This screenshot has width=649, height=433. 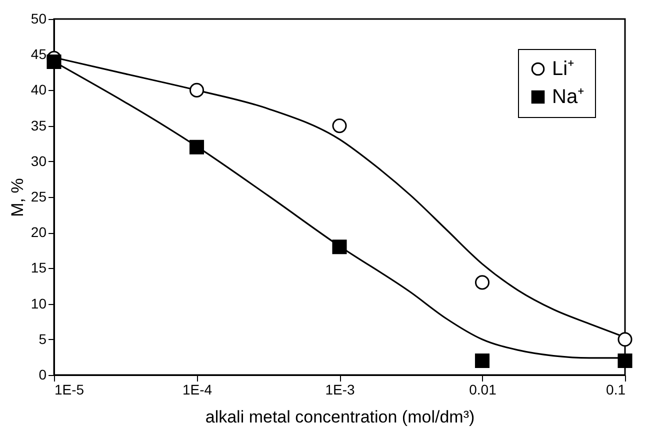 What do you see at coordinates (38, 160) in the screenshot?
I see `y-tick-label: 30` at bounding box center [38, 160].